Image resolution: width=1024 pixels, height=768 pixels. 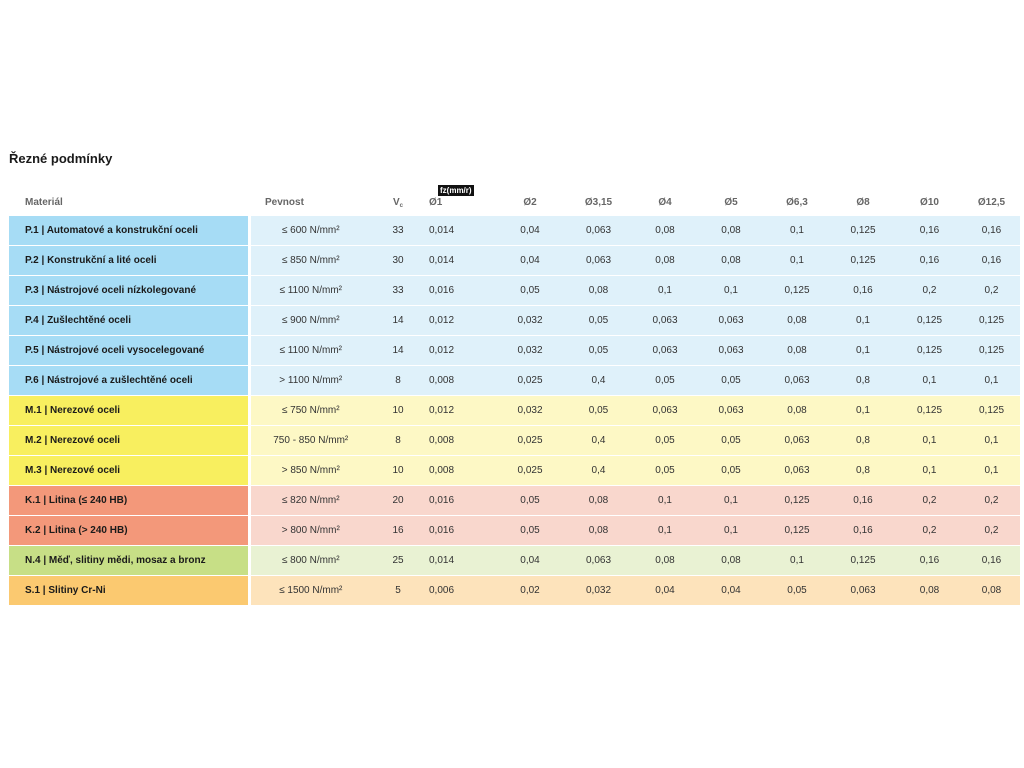 I want to click on header-diameter: Ø6,3, so click(x=797, y=202).